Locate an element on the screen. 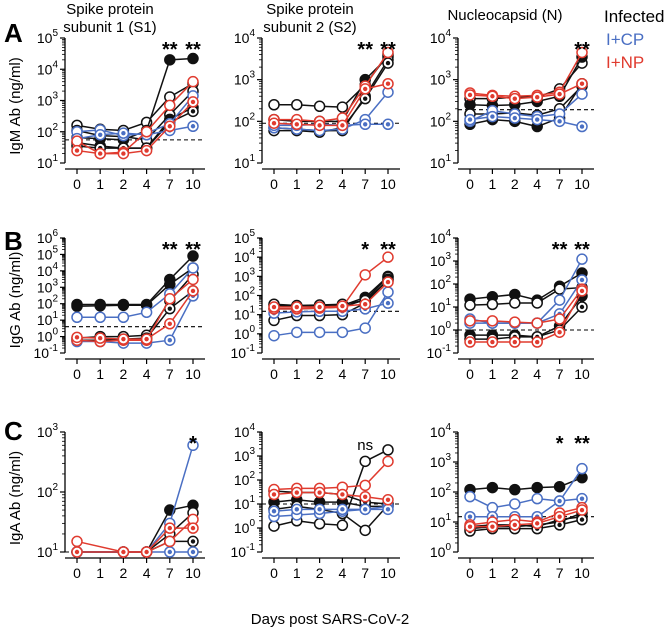  row-letter-b: B is located at coordinates (13, 241).